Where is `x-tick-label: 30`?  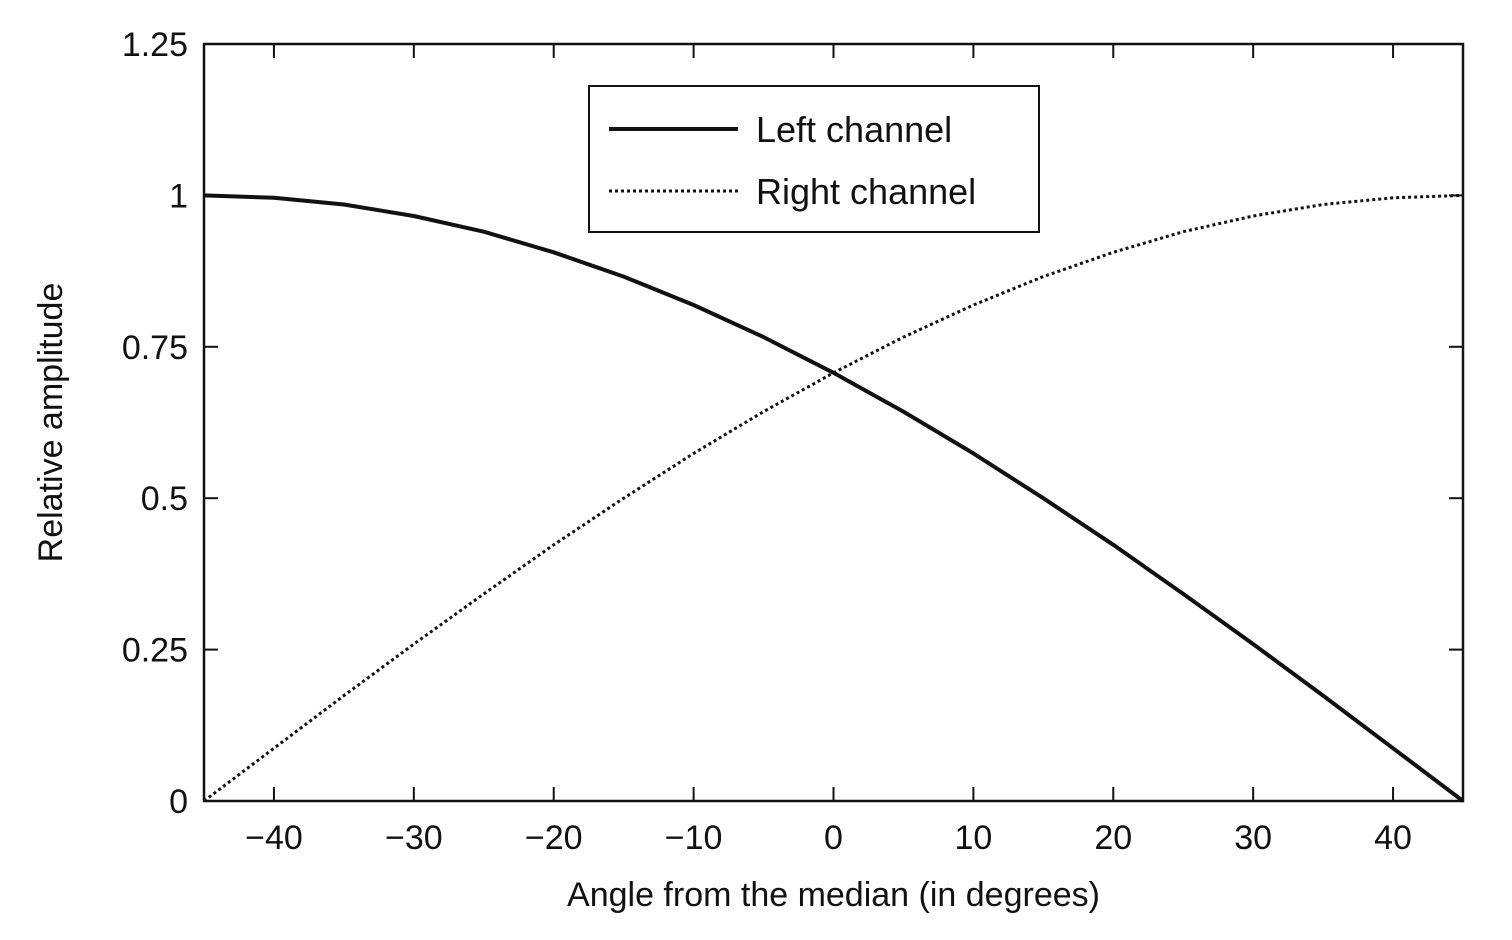
x-tick-label: 30 is located at coordinates (1253, 838).